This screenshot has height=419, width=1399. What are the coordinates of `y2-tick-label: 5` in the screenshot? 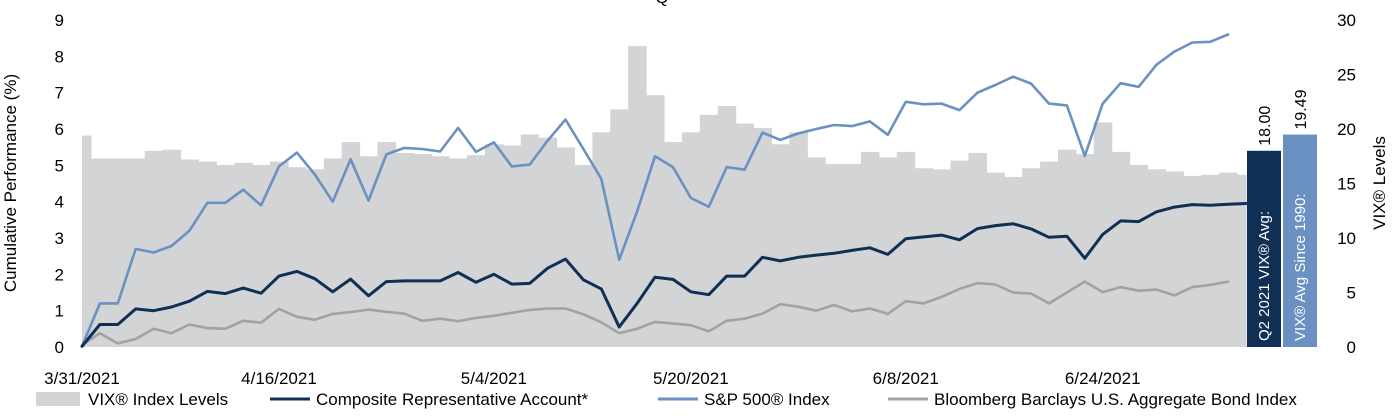 It's located at (1351, 293).